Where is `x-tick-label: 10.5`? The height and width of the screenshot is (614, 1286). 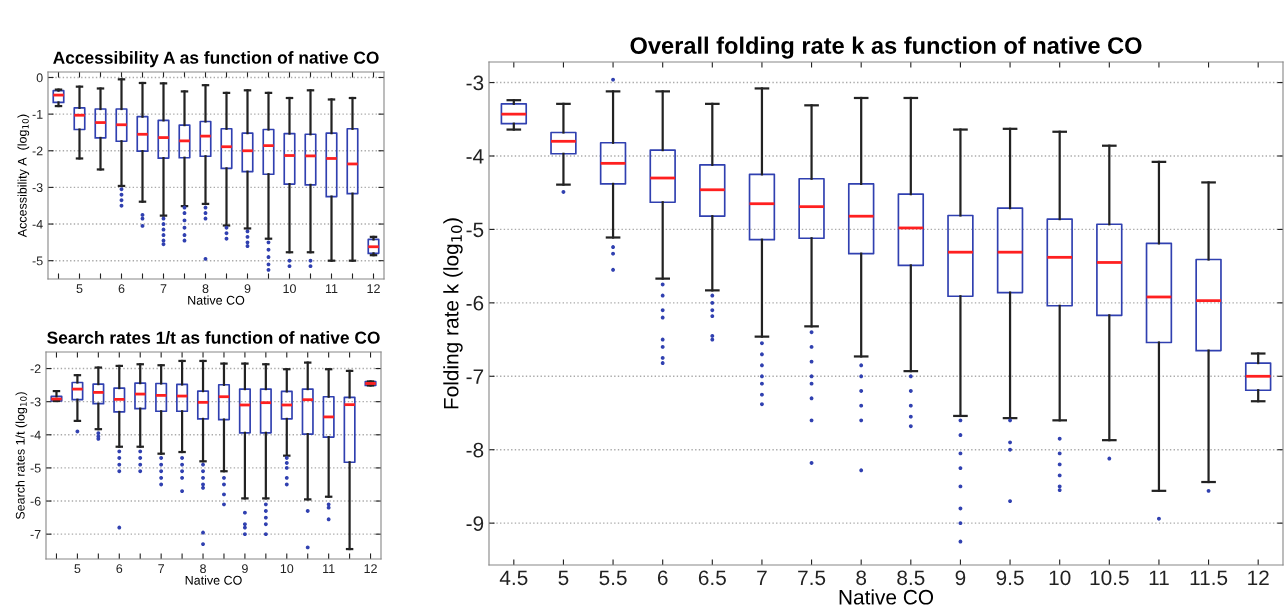
x-tick-label: 10.5 is located at coordinates (1109, 578).